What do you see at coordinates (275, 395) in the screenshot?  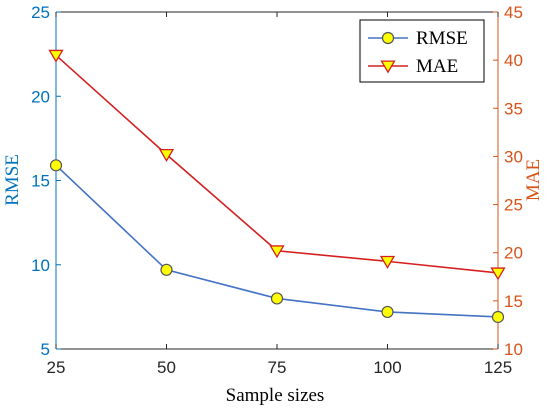 I see `x-axis-title: Sample sizes` at bounding box center [275, 395].